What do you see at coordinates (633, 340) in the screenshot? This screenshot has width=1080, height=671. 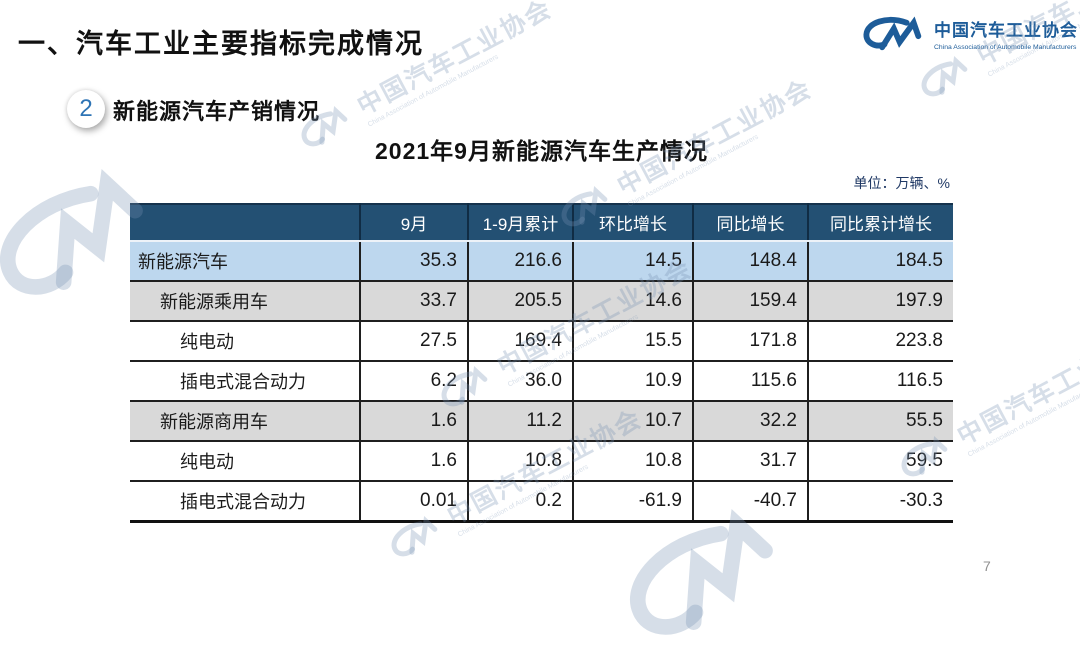 I see `table-cell: 15.5` at bounding box center [633, 340].